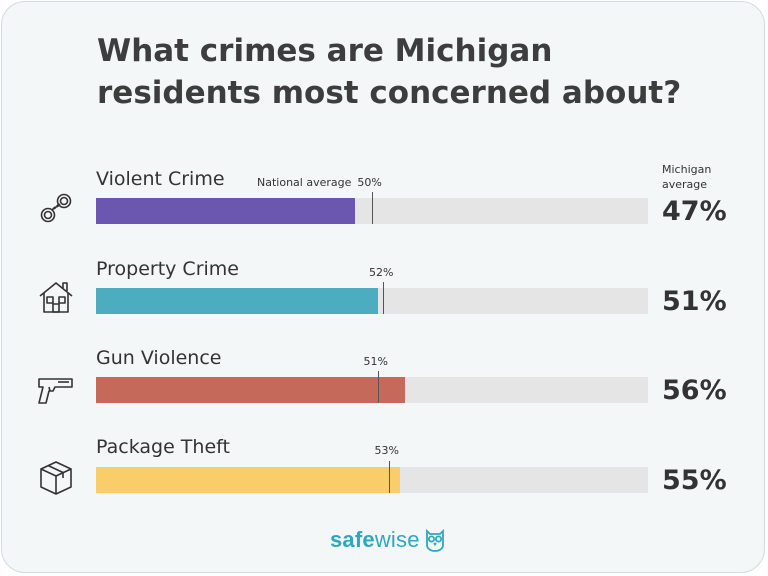 Image resolution: width=768 pixels, height=576 pixels. Describe the element at coordinates (304, 182) in the screenshot. I see `national-average-caption: National average` at that location.